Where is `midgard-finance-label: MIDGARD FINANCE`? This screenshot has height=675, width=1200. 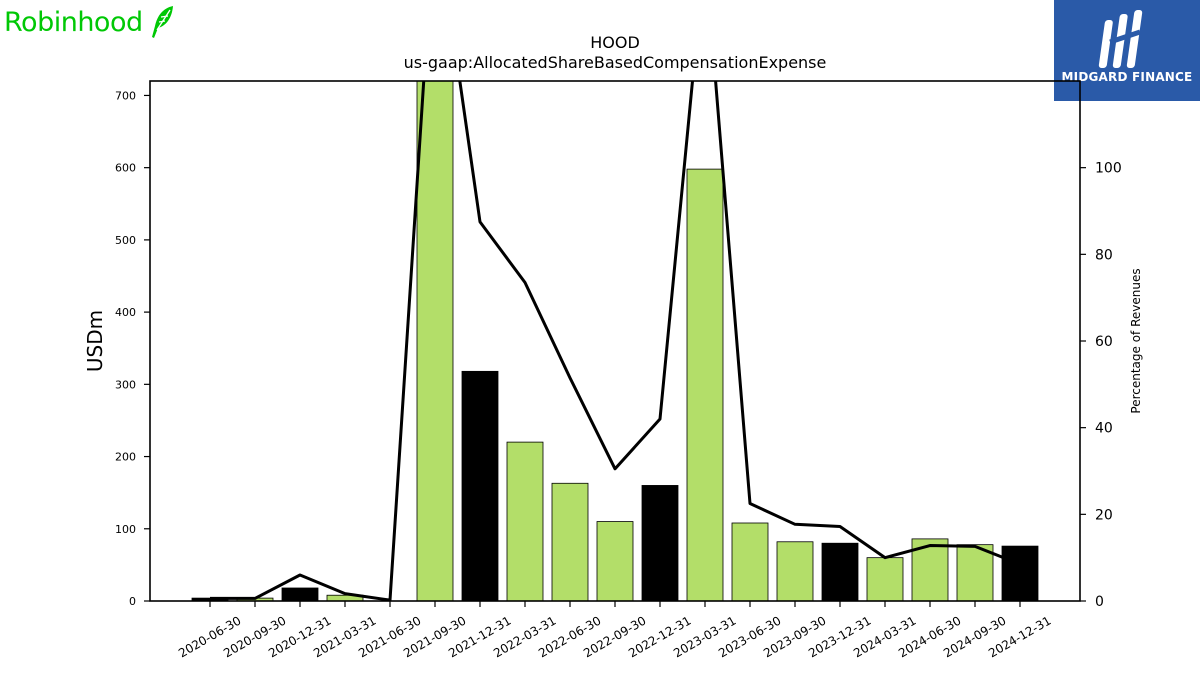
midgard-finance-label: MIDGARD FINANCE is located at coordinates (1127, 77).